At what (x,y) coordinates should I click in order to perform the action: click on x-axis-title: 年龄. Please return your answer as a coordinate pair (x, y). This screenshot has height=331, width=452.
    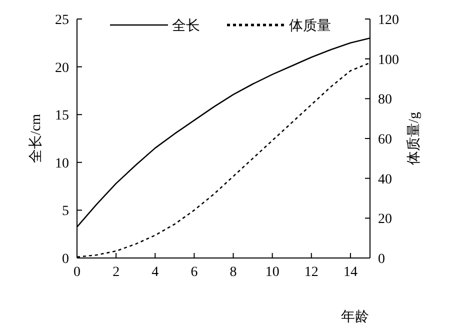
    Looking at the image, I should click on (355, 317).